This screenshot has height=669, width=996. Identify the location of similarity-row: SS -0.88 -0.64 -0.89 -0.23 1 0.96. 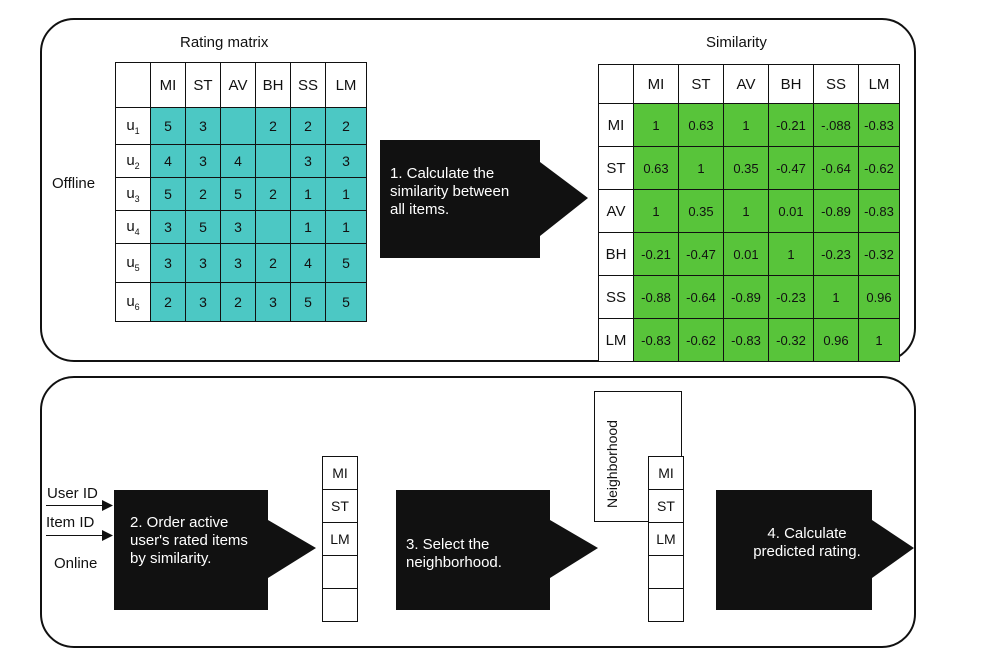
(749, 297).